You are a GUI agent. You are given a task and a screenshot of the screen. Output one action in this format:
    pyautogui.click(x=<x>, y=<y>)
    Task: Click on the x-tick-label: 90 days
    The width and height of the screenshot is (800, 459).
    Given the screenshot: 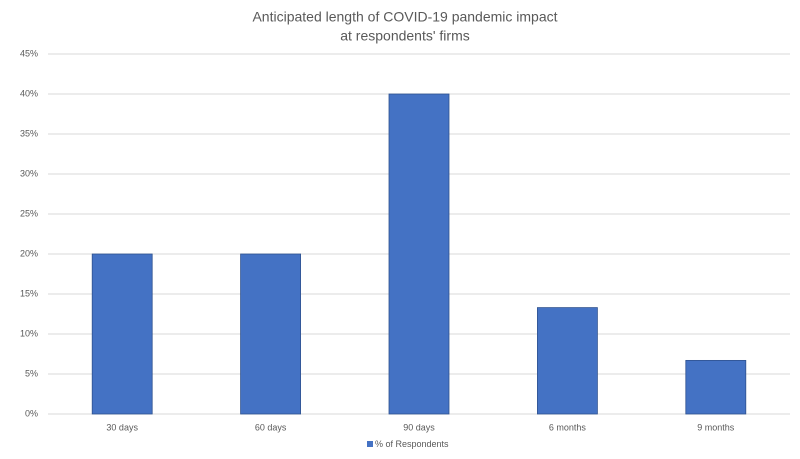 What is the action you would take?
    pyautogui.click(x=419, y=427)
    